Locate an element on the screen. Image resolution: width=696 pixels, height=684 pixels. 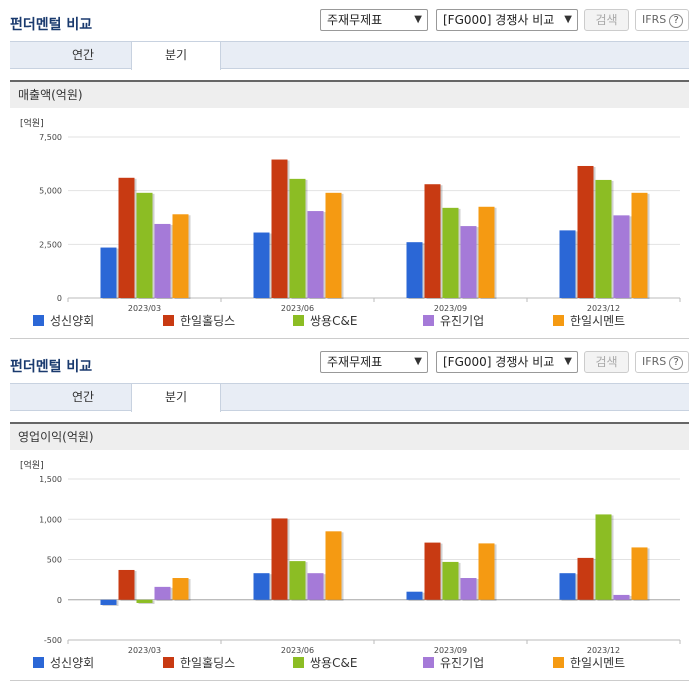
statement-select-value: 주재무제표 is located at coordinates (355, 20).